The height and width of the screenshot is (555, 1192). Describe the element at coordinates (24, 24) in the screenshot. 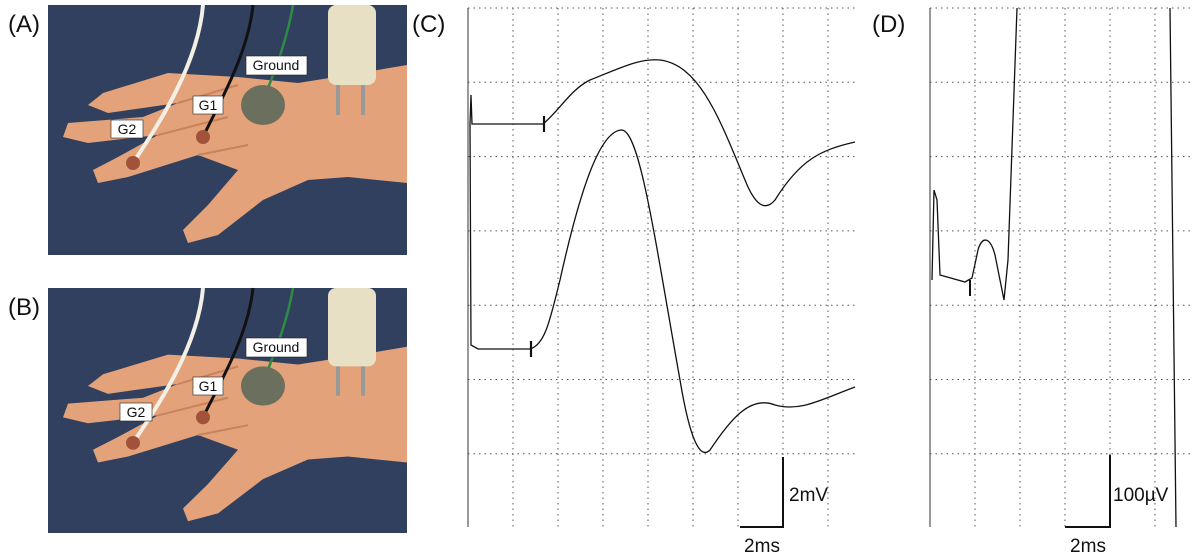

I see `panel-label: (A)` at that location.